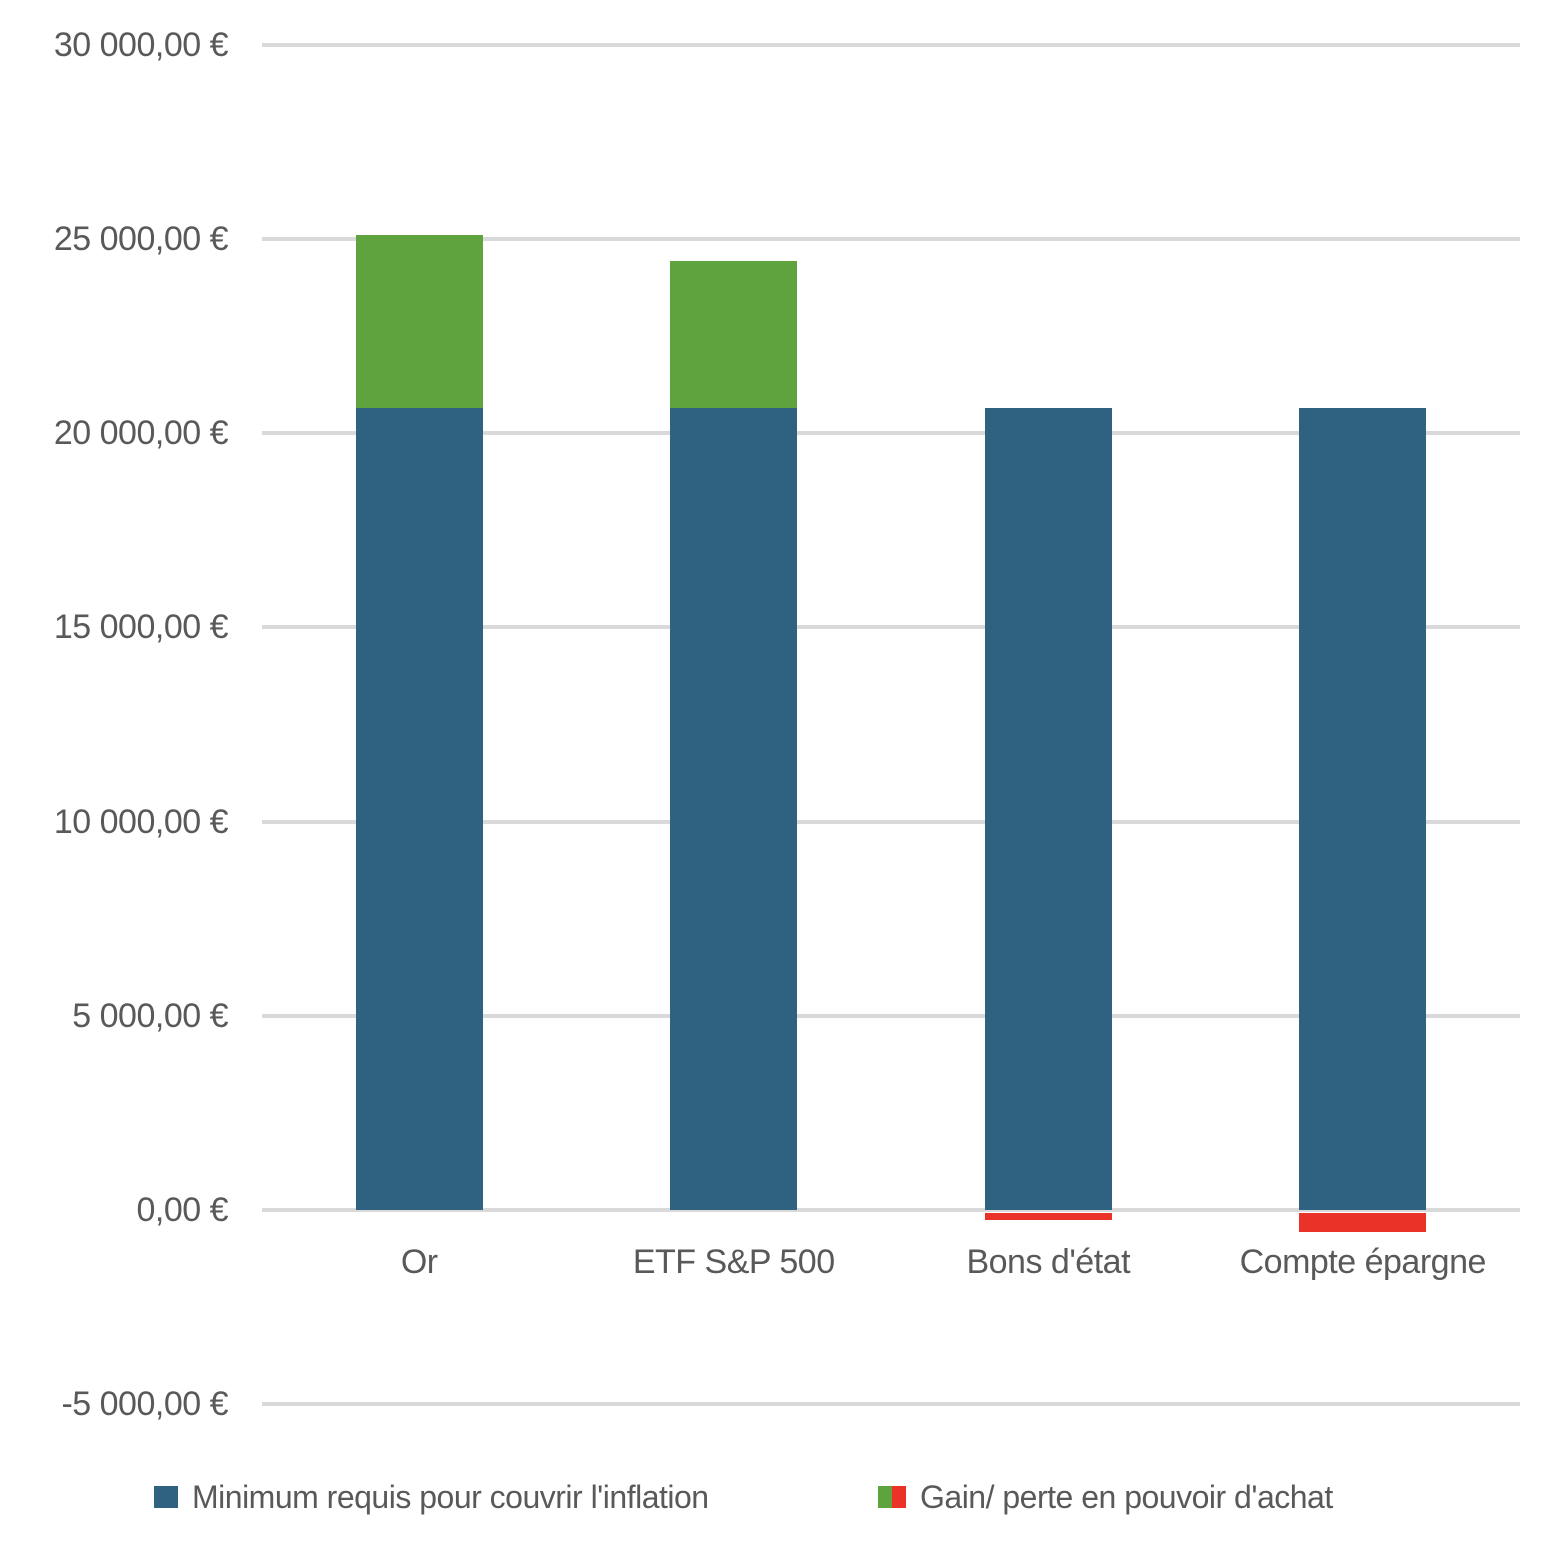  I want to click on legend-swatch-red-half, so click(899, 1497).